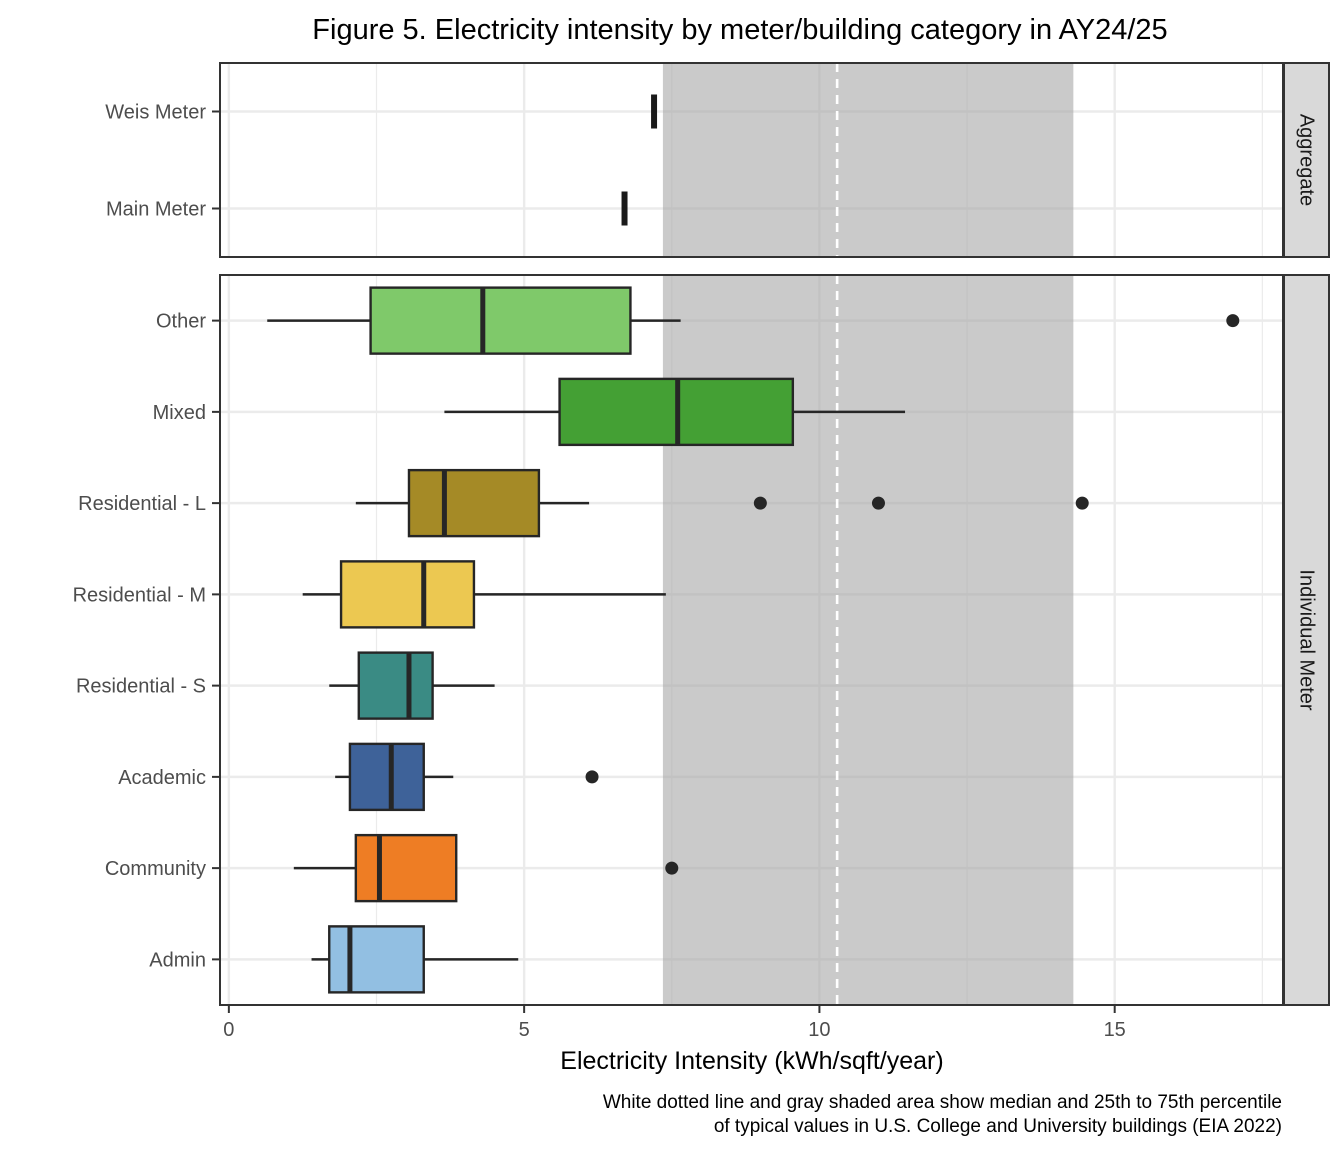 Image resolution: width=1344 pixels, height=1152 pixels. I want to click on box-other, so click(500, 320).